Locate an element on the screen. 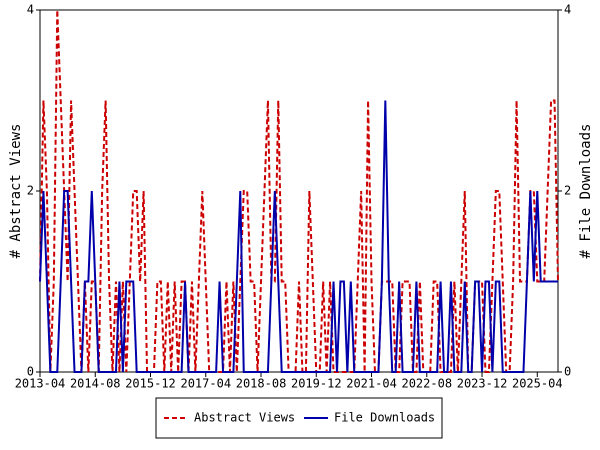  x-tick-label: 2022-08 is located at coordinates (426, 384).